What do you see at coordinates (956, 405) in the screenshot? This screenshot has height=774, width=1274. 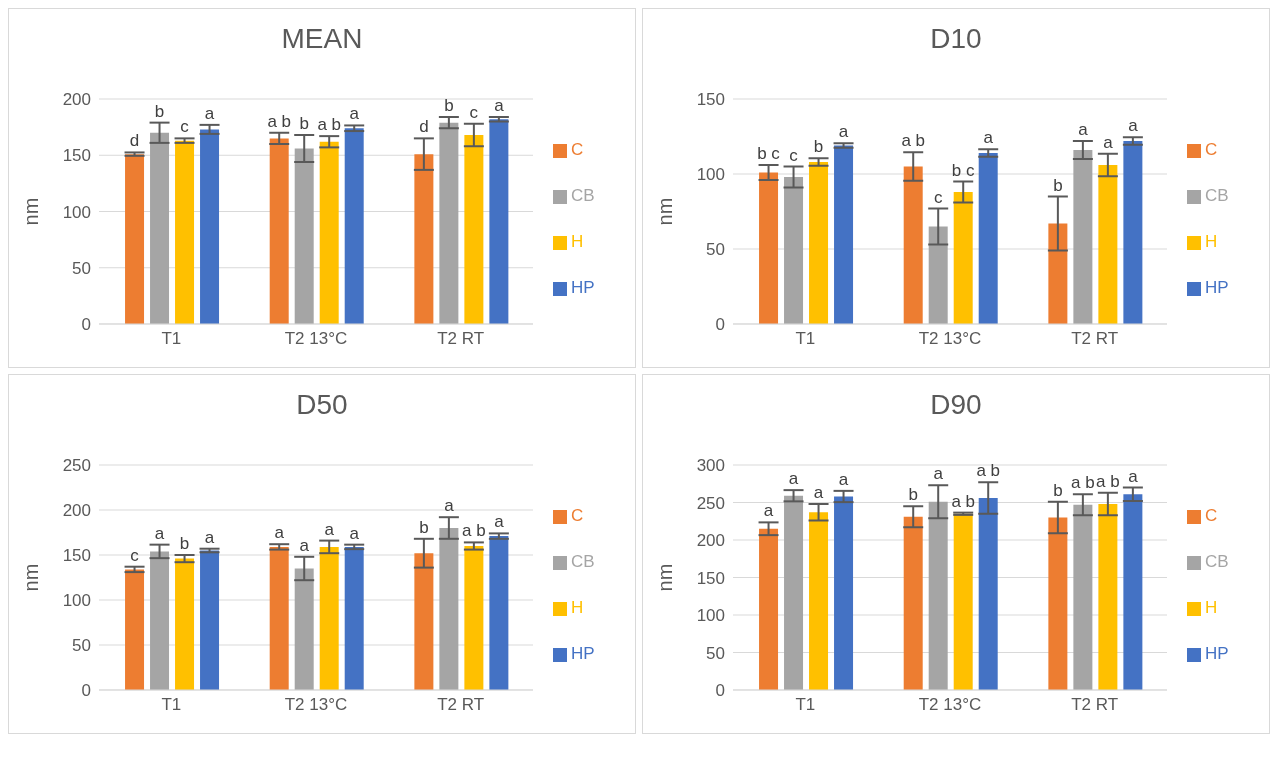 I see `chart-title: D90` at bounding box center [956, 405].